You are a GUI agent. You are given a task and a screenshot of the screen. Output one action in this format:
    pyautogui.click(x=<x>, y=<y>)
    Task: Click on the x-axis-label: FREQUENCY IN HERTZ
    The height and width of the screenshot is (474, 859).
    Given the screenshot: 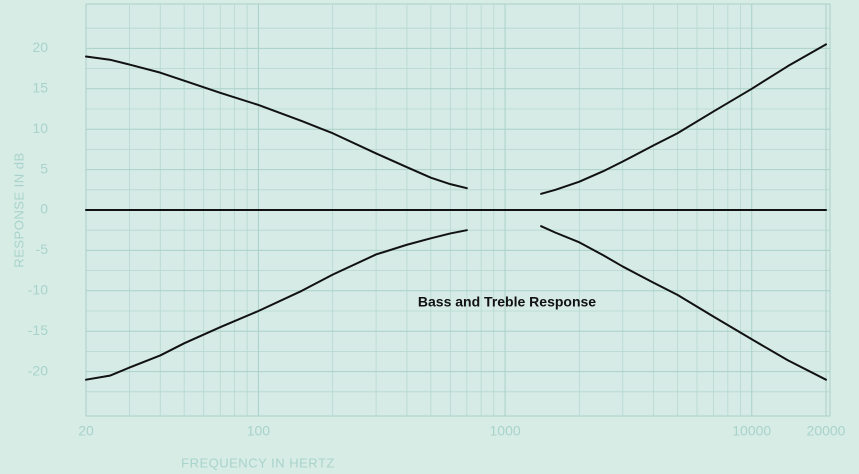 What is the action you would take?
    pyautogui.click(x=258, y=462)
    